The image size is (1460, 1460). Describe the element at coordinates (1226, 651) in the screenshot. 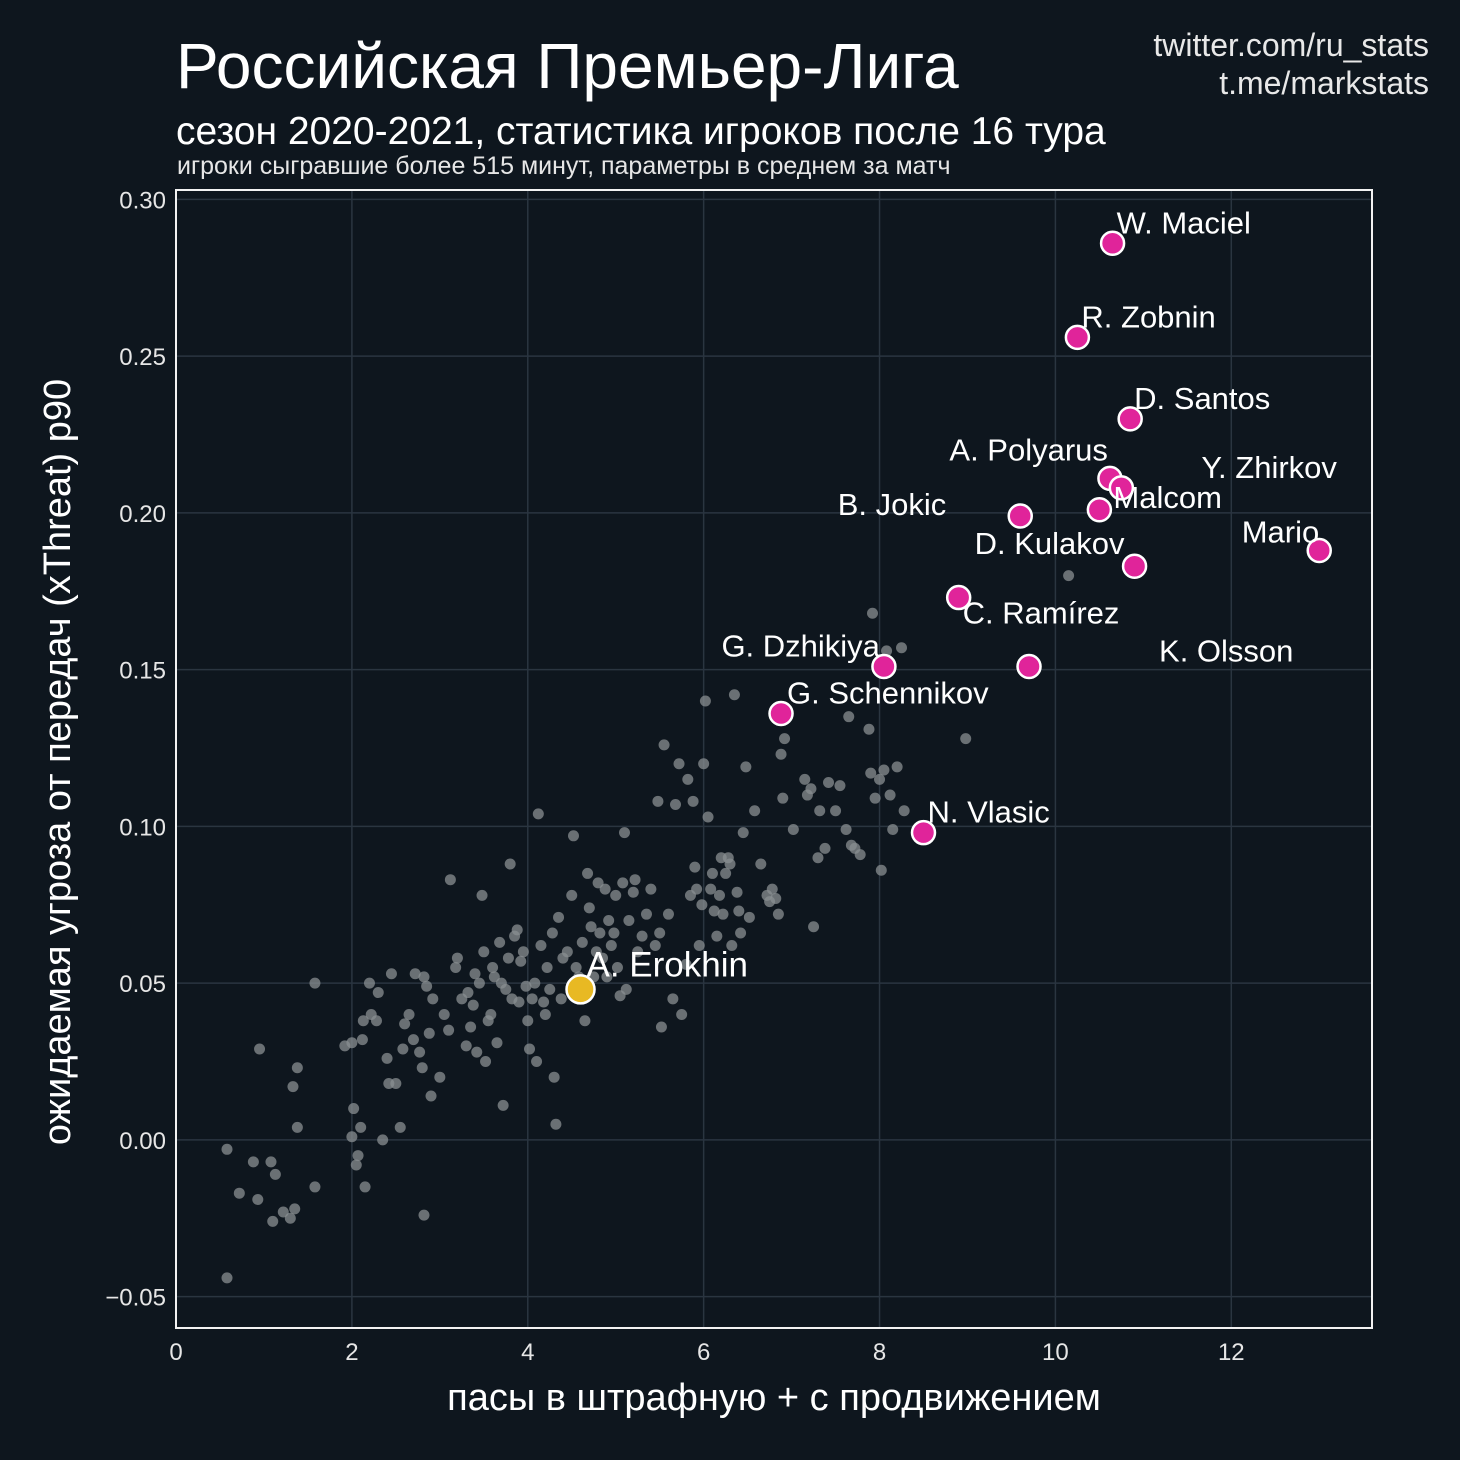

I see `player-name-label: K. Olsson` at that location.